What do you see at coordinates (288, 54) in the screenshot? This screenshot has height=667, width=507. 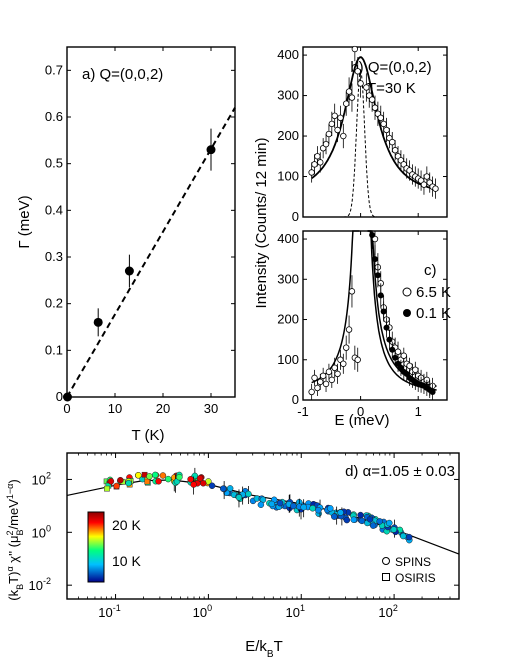 I see `y-tick-label: 400` at bounding box center [288, 54].